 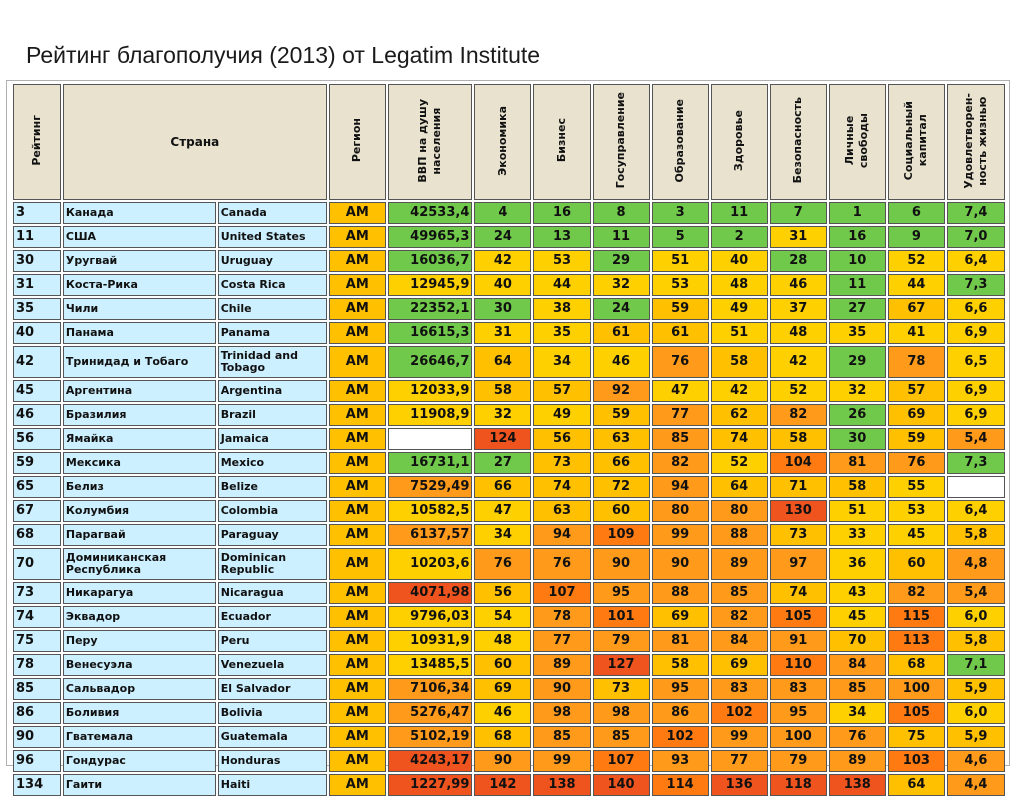 What do you see at coordinates (739, 713) in the screenshot?
I see `health-cell: 102` at bounding box center [739, 713].